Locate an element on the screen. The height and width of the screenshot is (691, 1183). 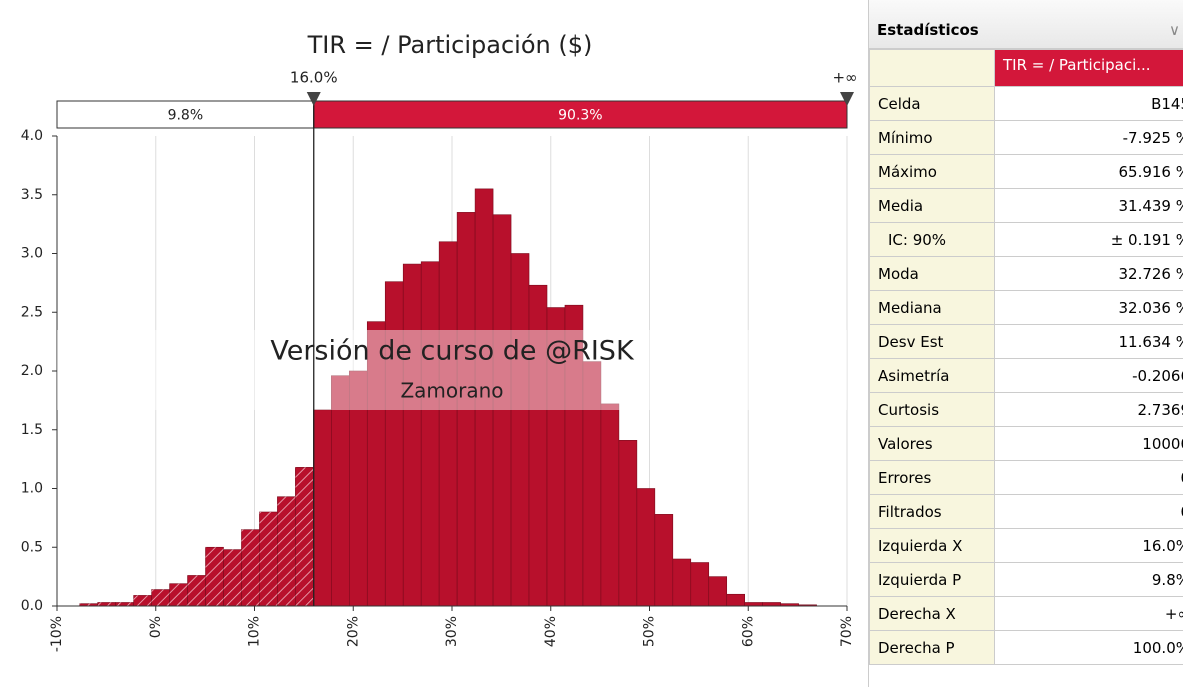
stat-row: Filtrados0 is located at coordinates (1026, 512).